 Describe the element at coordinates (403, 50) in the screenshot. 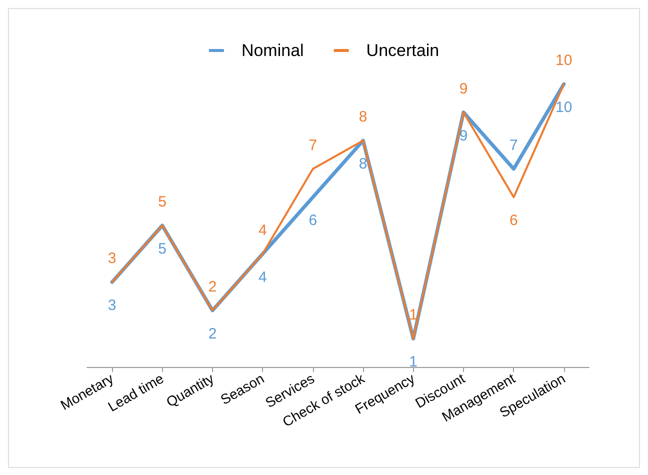

I see `legend-label: Uncertain` at that location.